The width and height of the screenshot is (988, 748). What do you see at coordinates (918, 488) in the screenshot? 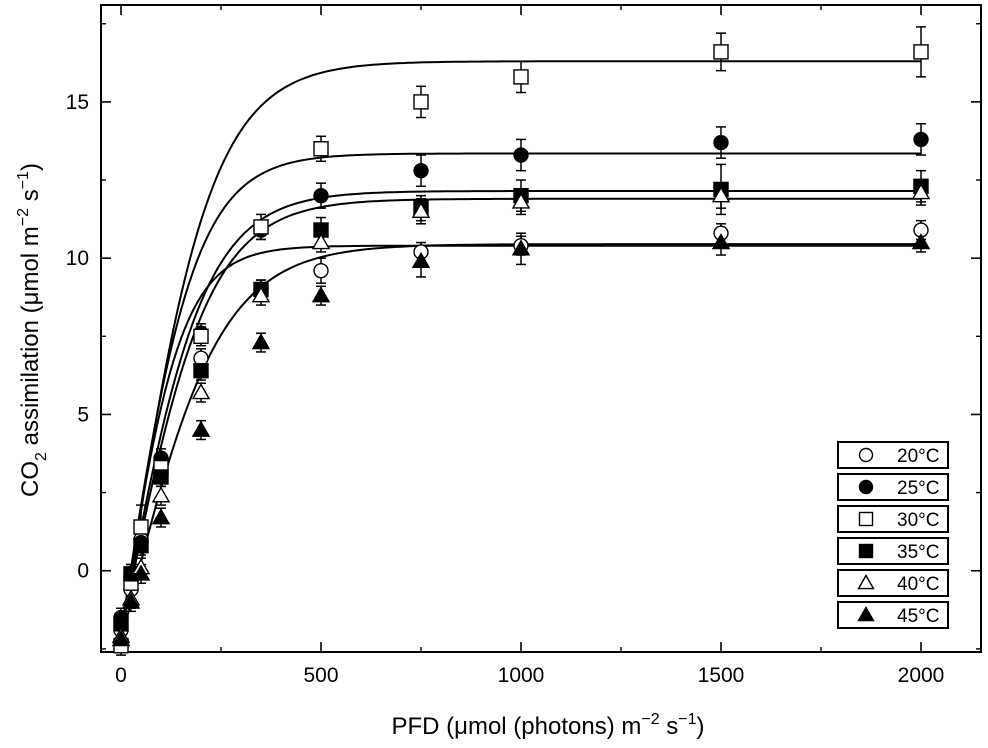
I see `legend-label: 25°C` at bounding box center [918, 488].